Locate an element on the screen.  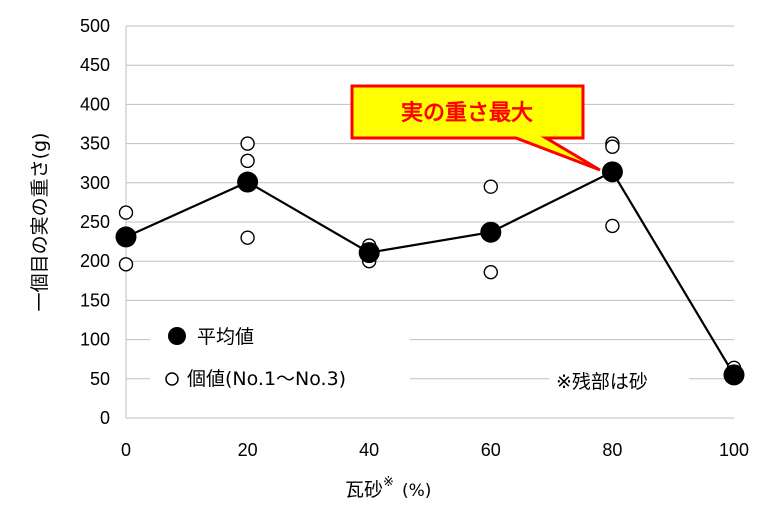
legend-marker-mean is located at coordinates (177, 336).